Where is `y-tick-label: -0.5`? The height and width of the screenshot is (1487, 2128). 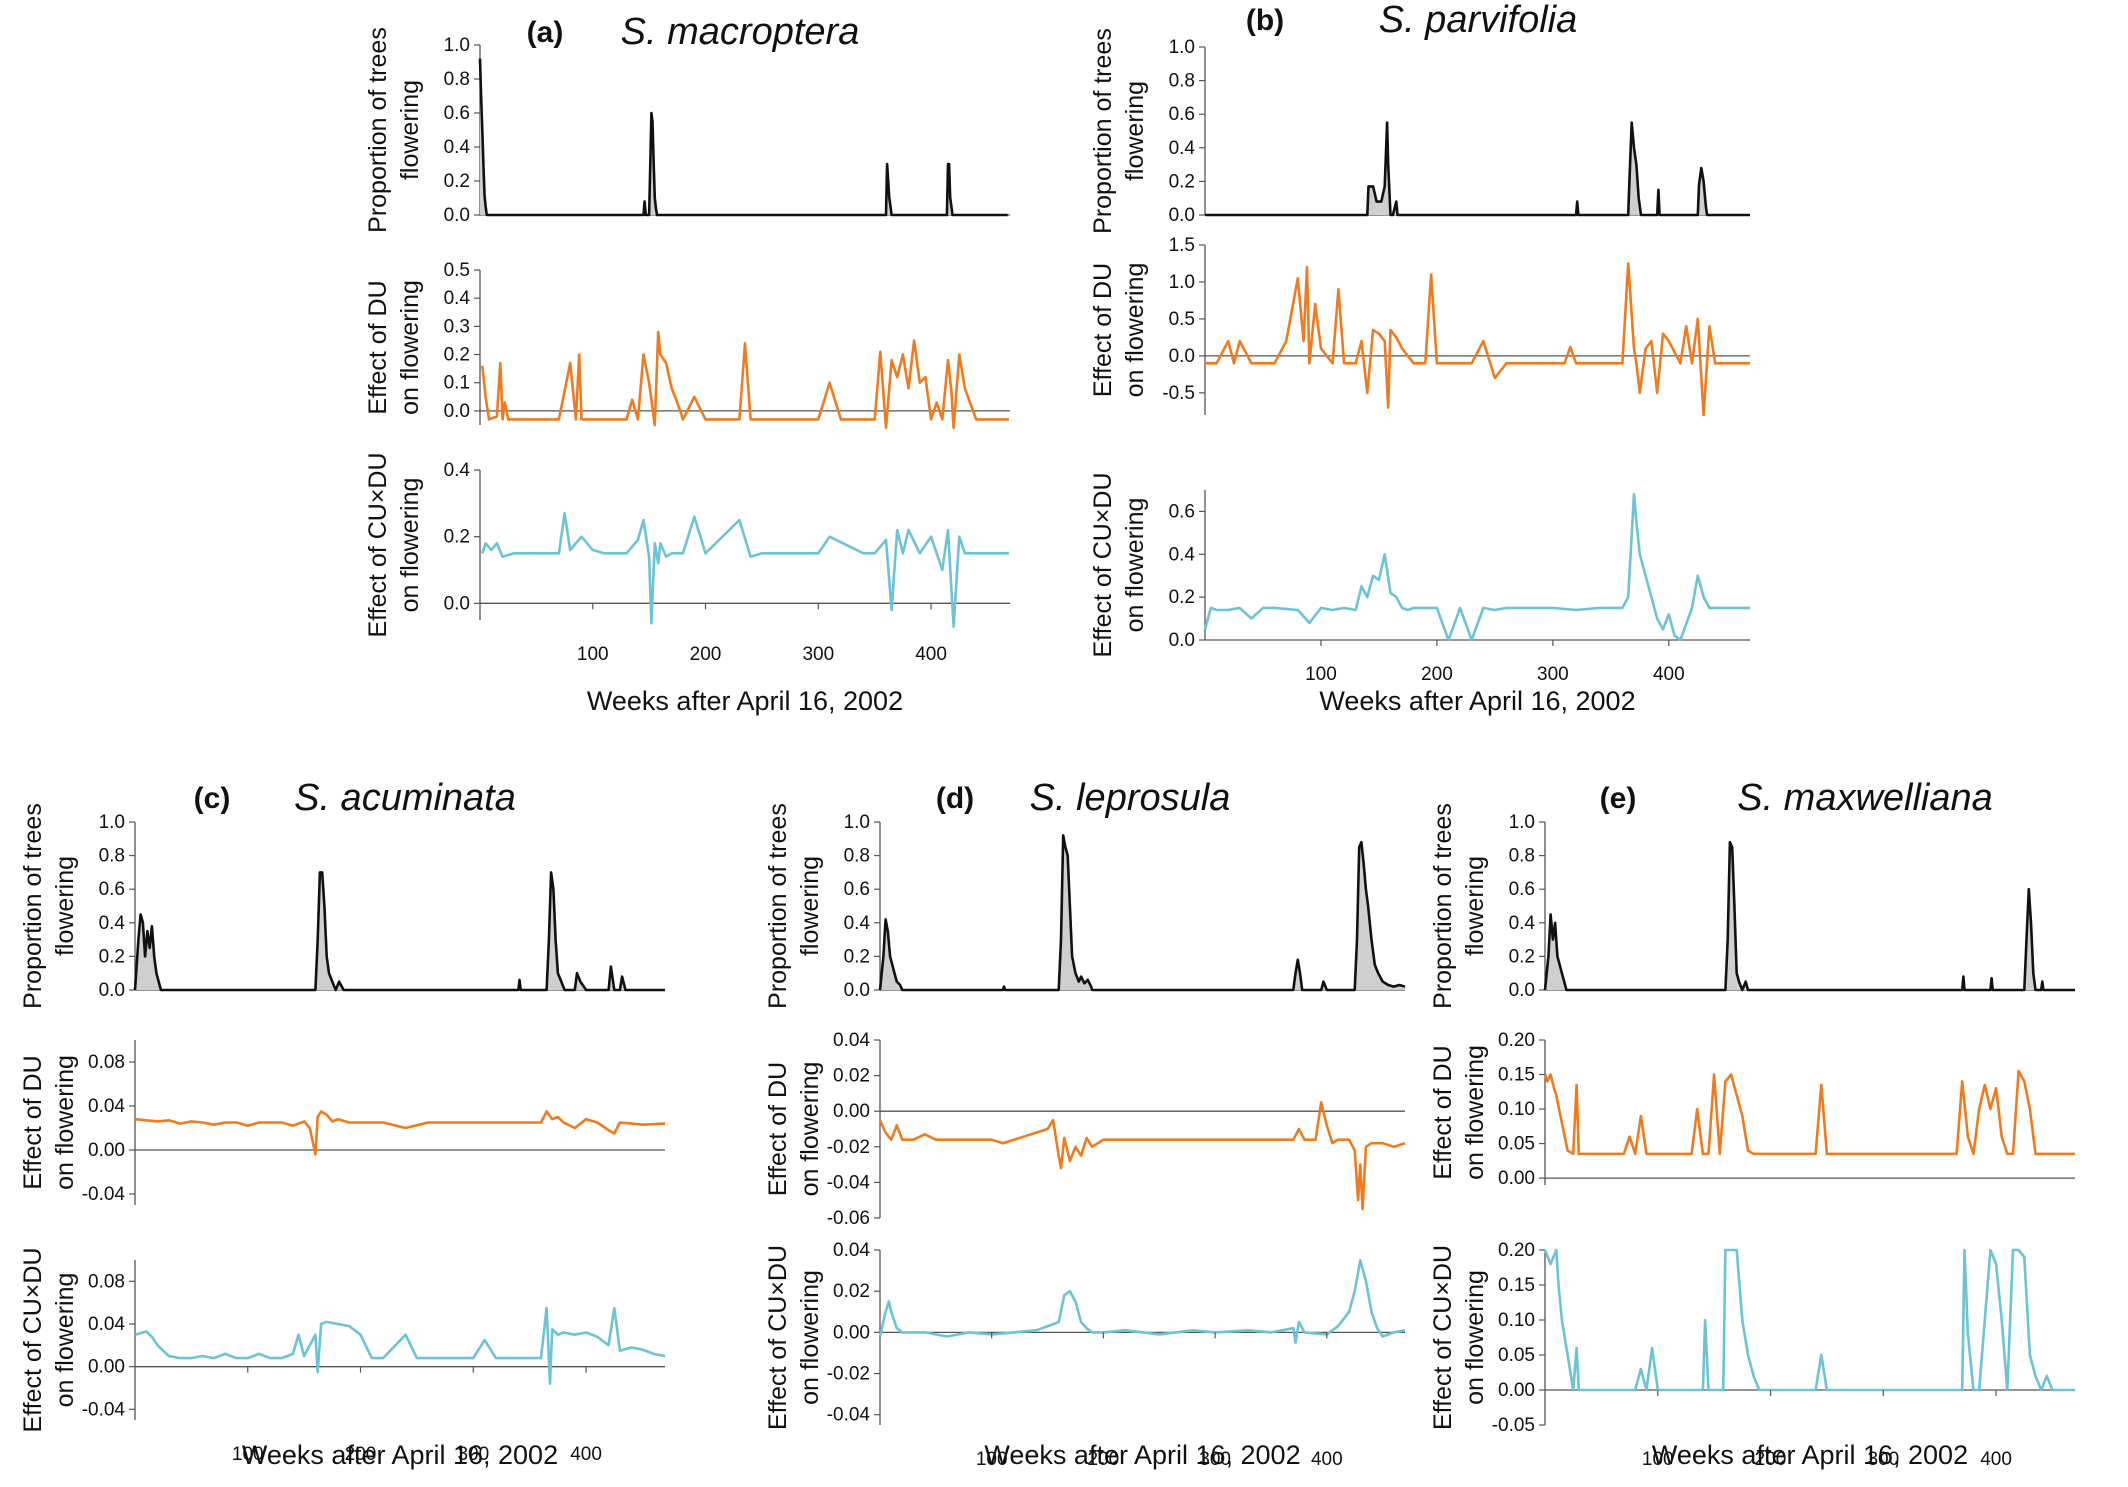 y-tick-label: -0.5 is located at coordinates (1178, 393).